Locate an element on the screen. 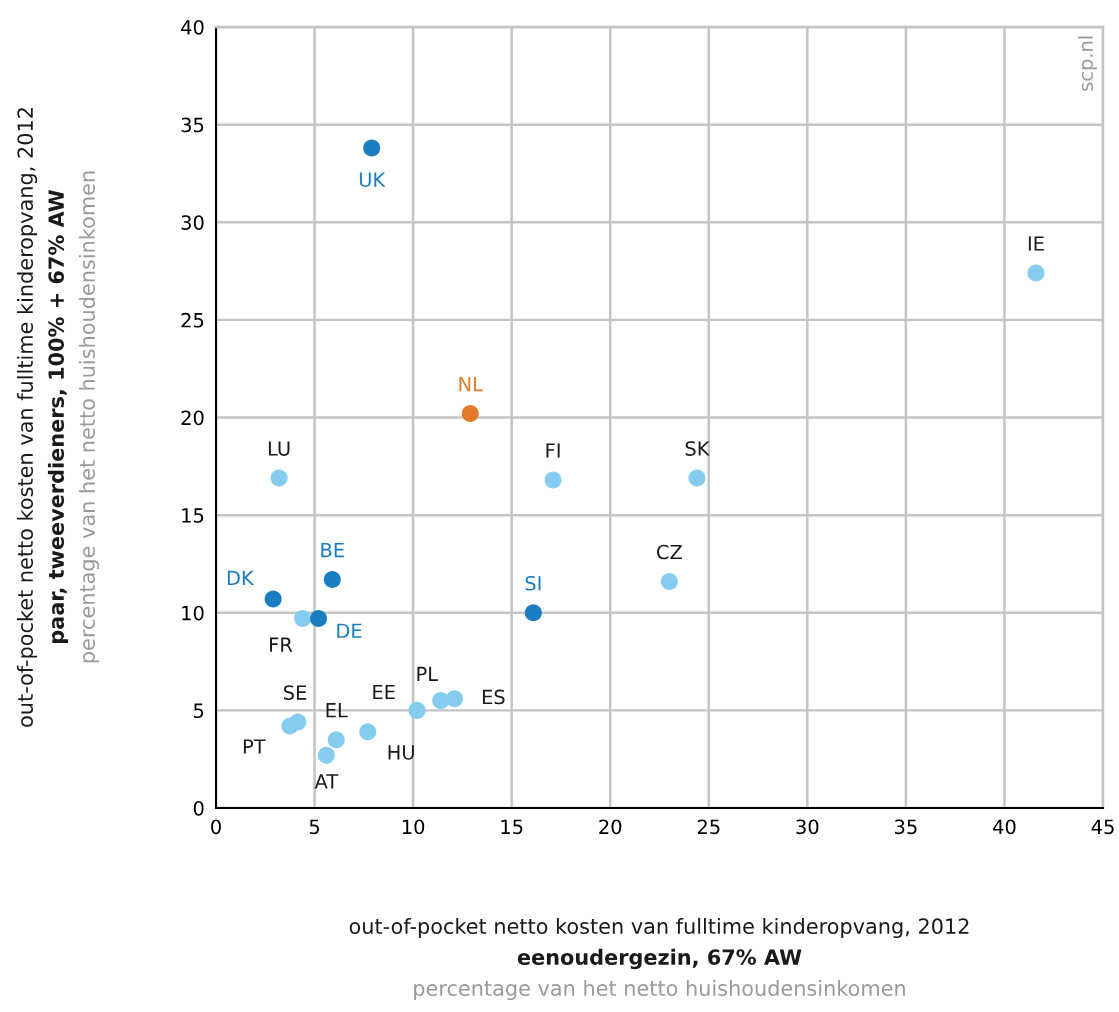  x-tick-label: 45 is located at coordinates (1102, 827).